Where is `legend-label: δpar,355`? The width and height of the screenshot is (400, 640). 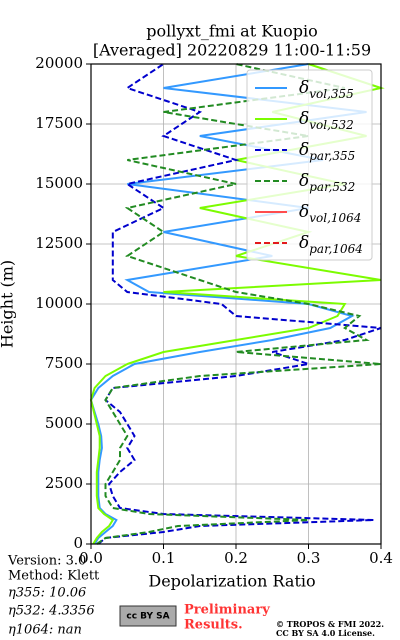
legend-label: δpar,355 is located at coordinates (327, 151).